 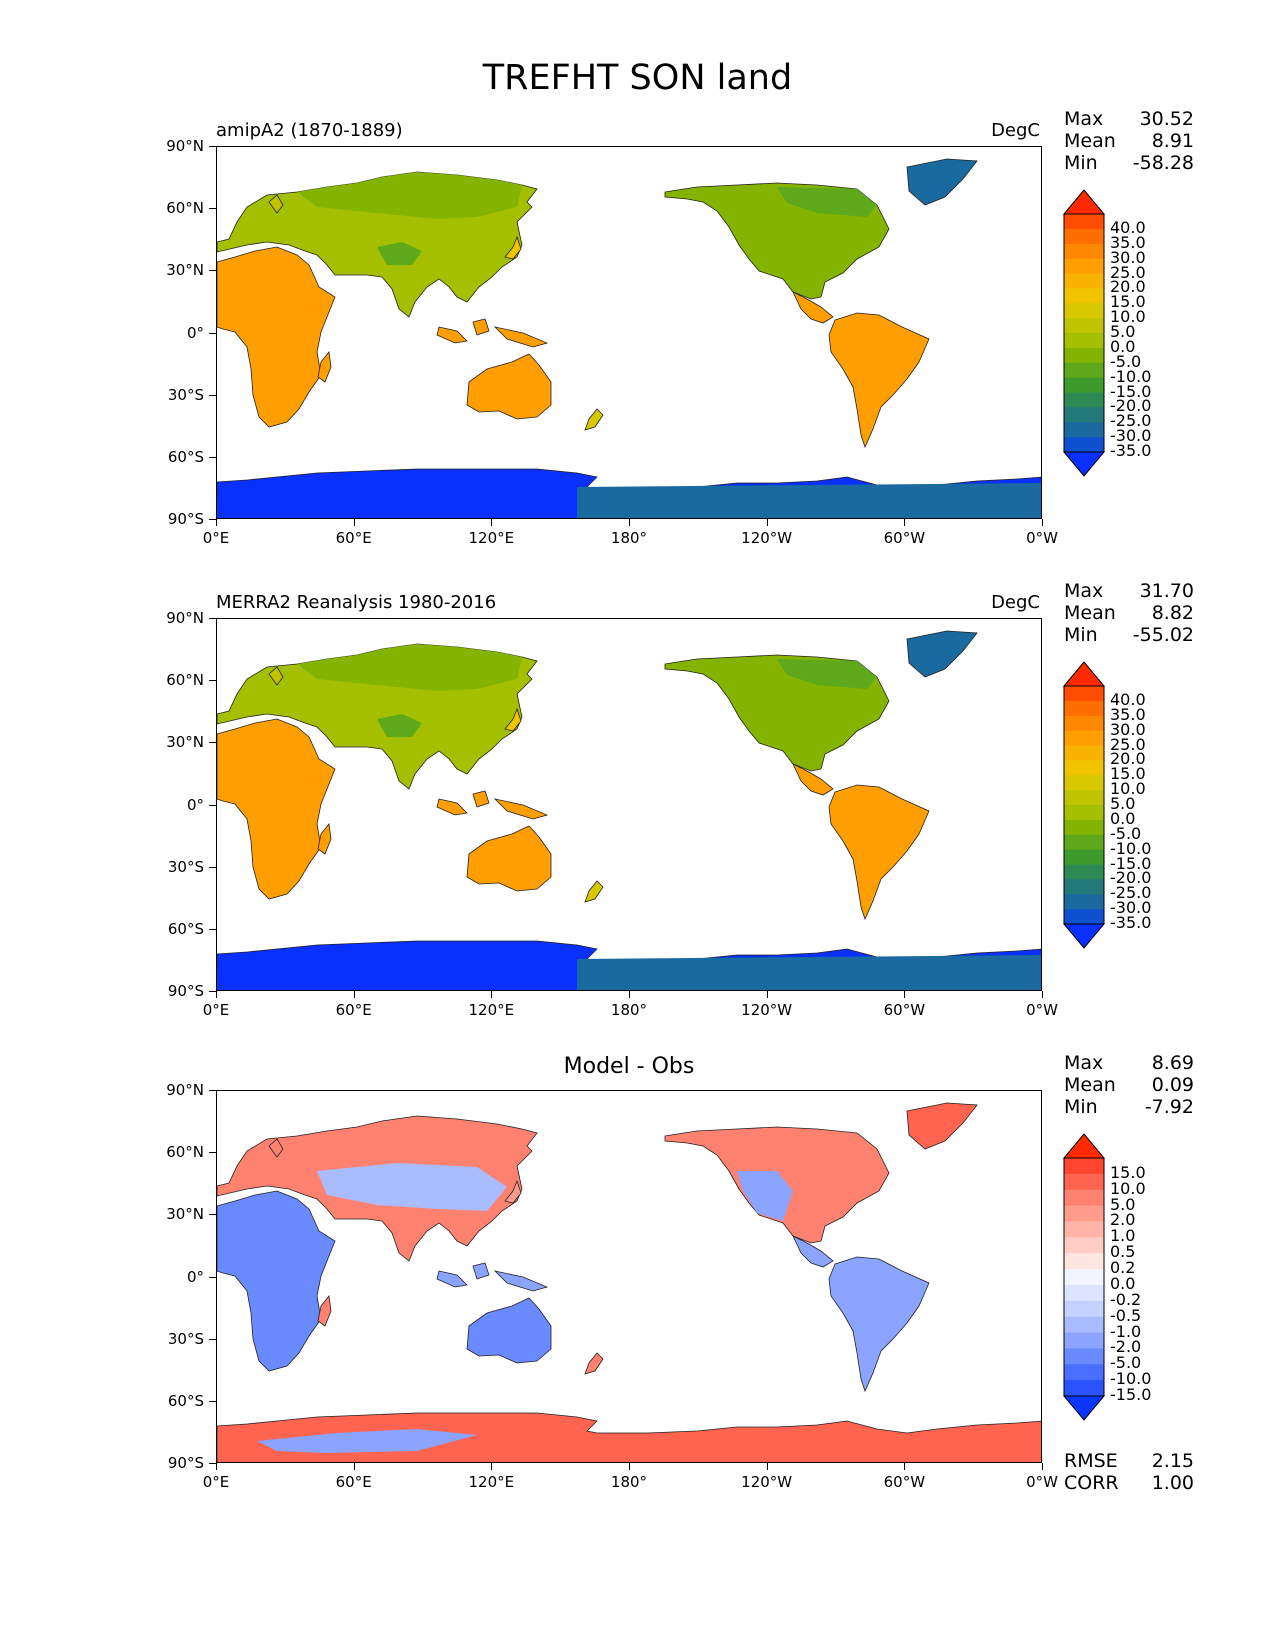 What do you see at coordinates (1172, 1461) in the screenshot?
I see `stat-value: 2.15` at bounding box center [1172, 1461].